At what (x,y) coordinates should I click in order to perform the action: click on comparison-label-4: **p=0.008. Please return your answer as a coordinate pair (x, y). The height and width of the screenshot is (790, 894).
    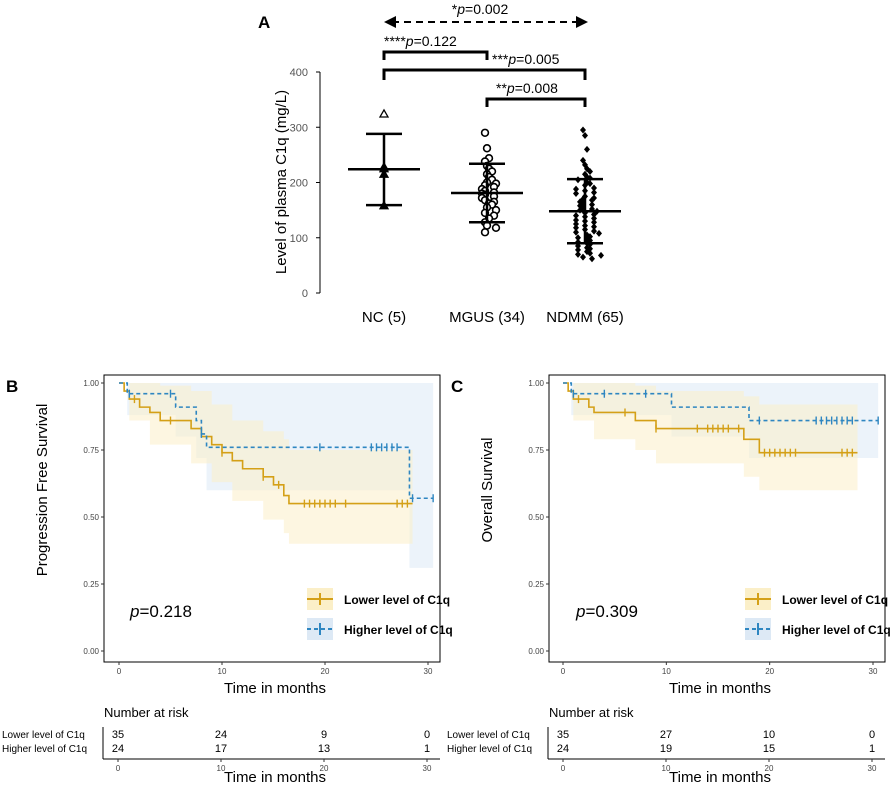
    Looking at the image, I should click on (527, 88).